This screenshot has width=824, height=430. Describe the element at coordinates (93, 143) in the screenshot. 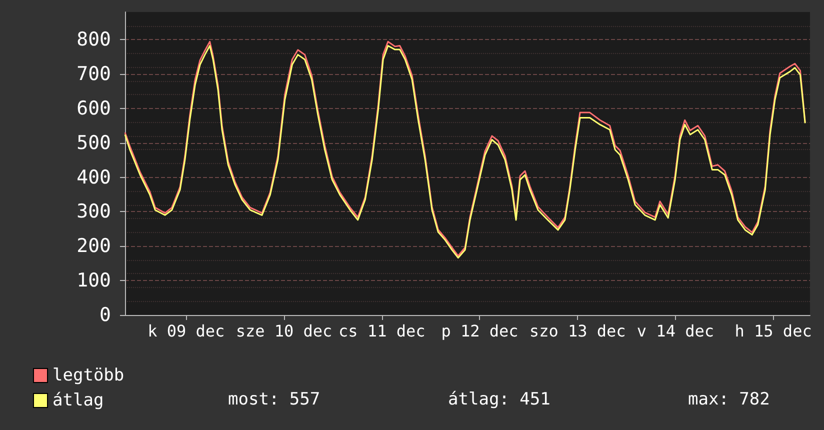

I see `y-tick-label: 500` at that location.